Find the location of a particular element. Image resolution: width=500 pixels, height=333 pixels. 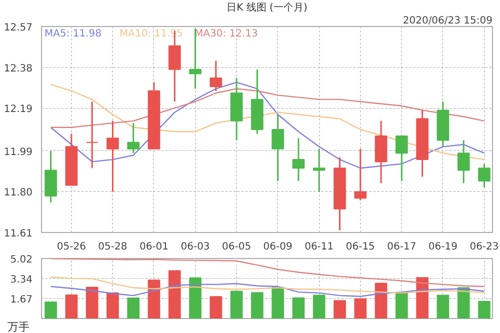

y-tick-label: 3.34 is located at coordinates (21, 280).